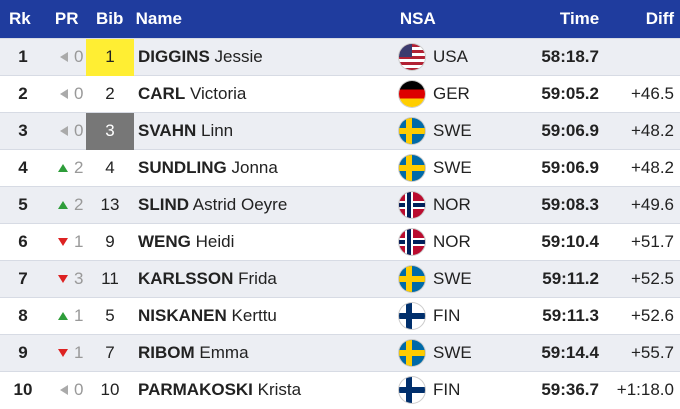 This screenshot has height=409, width=680. I want to click on rank-cell: 4, so click(23, 167).